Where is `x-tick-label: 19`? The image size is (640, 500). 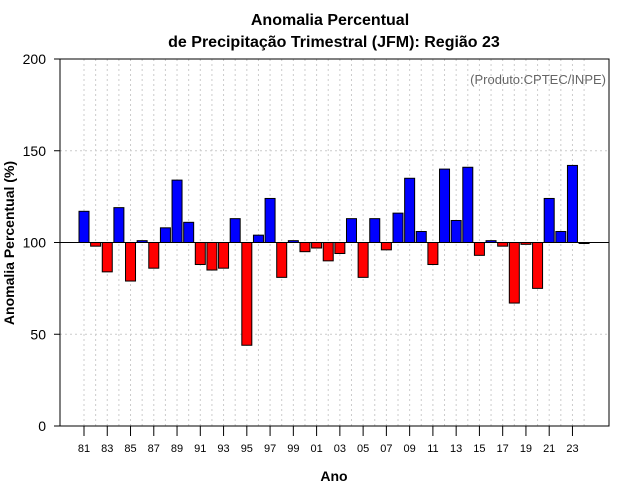
x-tick-label: 19 is located at coordinates (526, 449).